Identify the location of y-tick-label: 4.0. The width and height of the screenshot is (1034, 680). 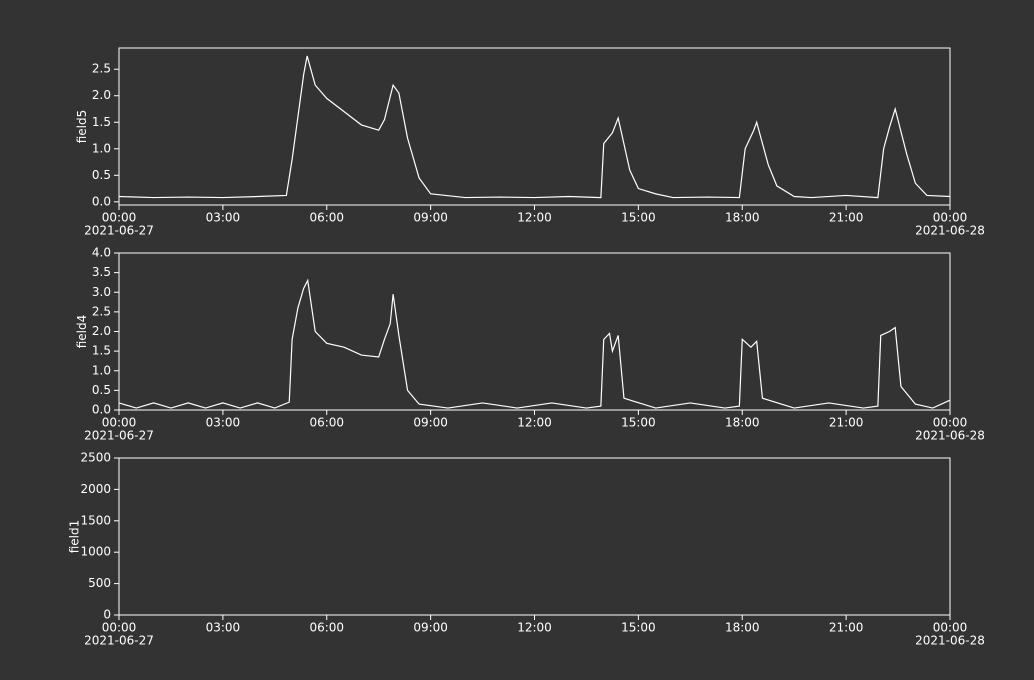
(101, 253).